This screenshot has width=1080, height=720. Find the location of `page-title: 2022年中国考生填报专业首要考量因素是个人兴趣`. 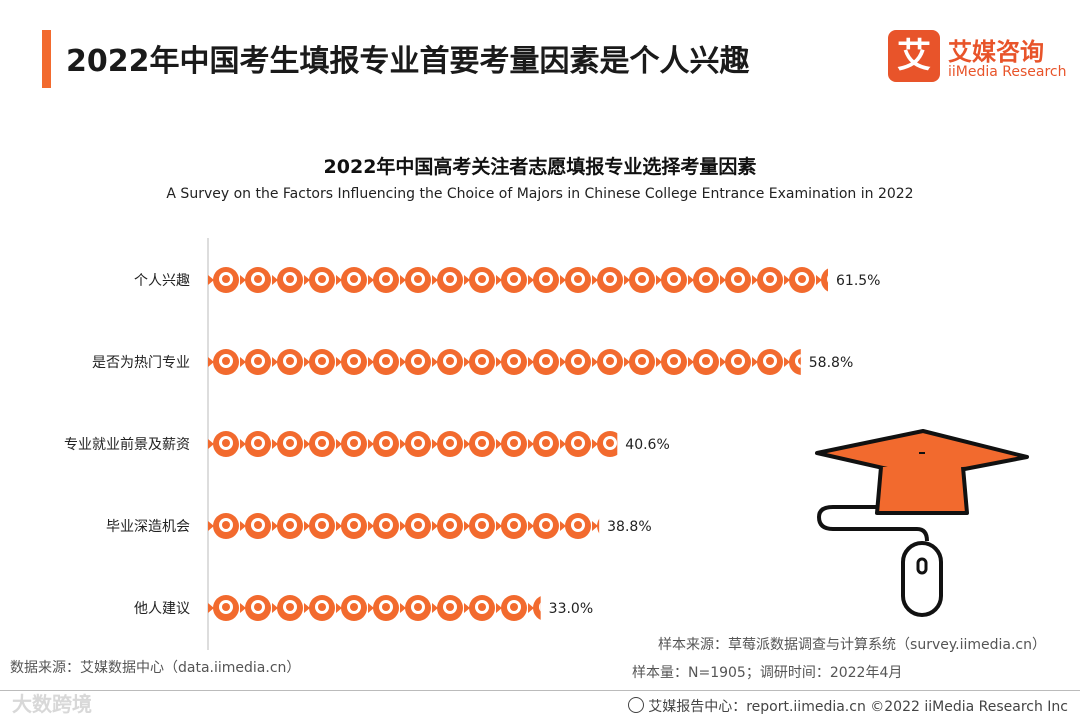

page-title: 2022年中国考生填报专业首要考量因素是个人兴趣 is located at coordinates (408, 61).